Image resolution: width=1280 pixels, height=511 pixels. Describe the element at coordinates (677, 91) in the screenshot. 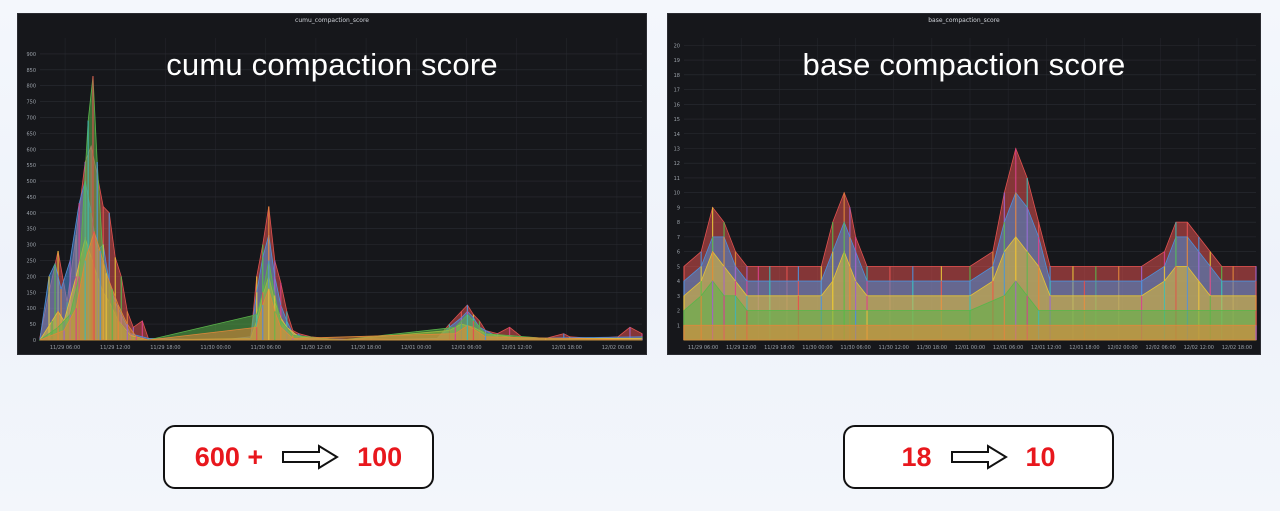

I see `y-tick-label: 17` at that location.